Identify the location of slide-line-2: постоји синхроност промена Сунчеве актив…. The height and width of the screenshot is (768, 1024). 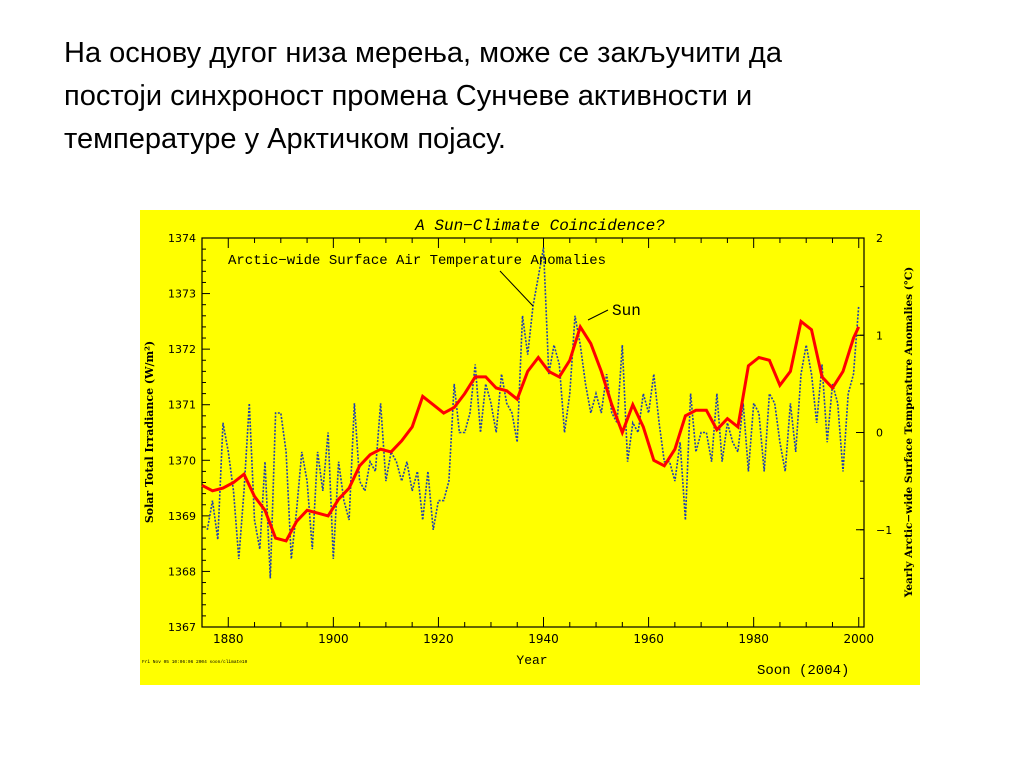
(408, 96).